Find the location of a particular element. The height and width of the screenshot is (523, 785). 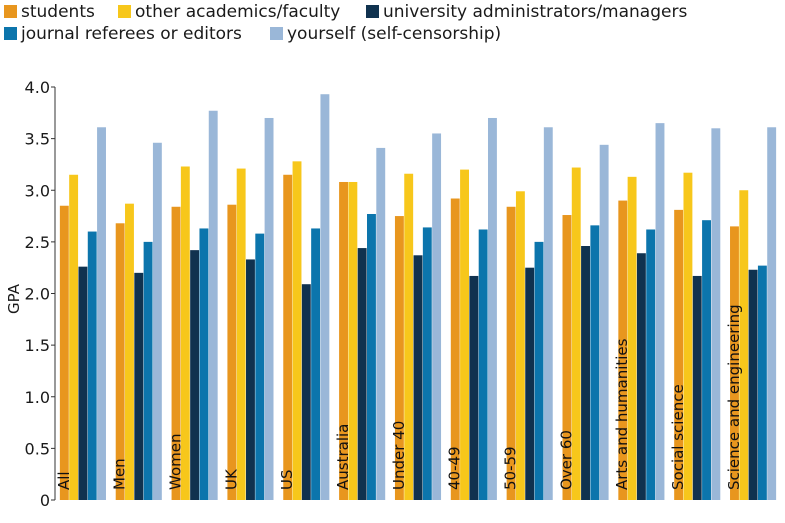

bar-university-administrators-managers-men is located at coordinates (139, 386).